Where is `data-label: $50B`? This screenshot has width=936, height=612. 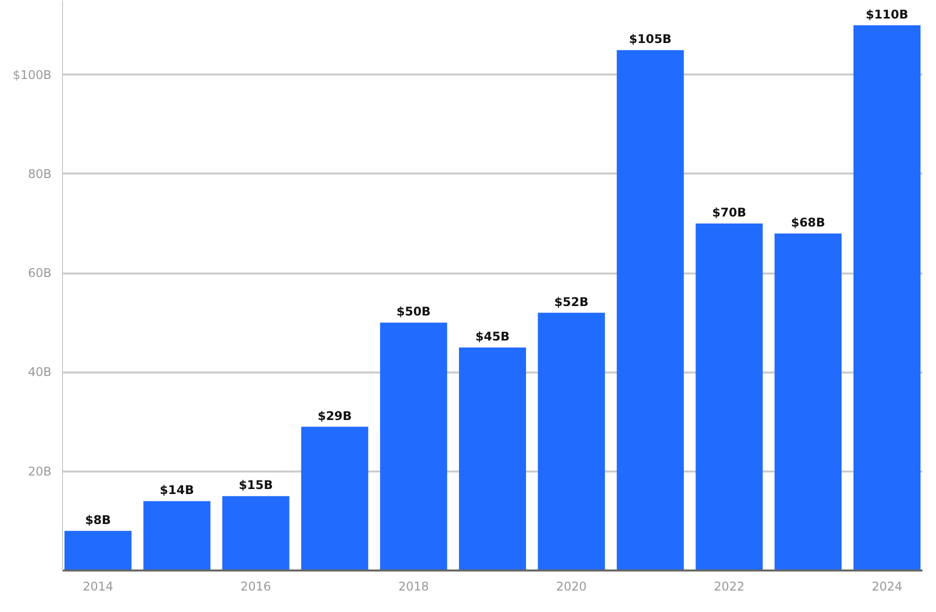 data-label: $50B is located at coordinates (413, 311).